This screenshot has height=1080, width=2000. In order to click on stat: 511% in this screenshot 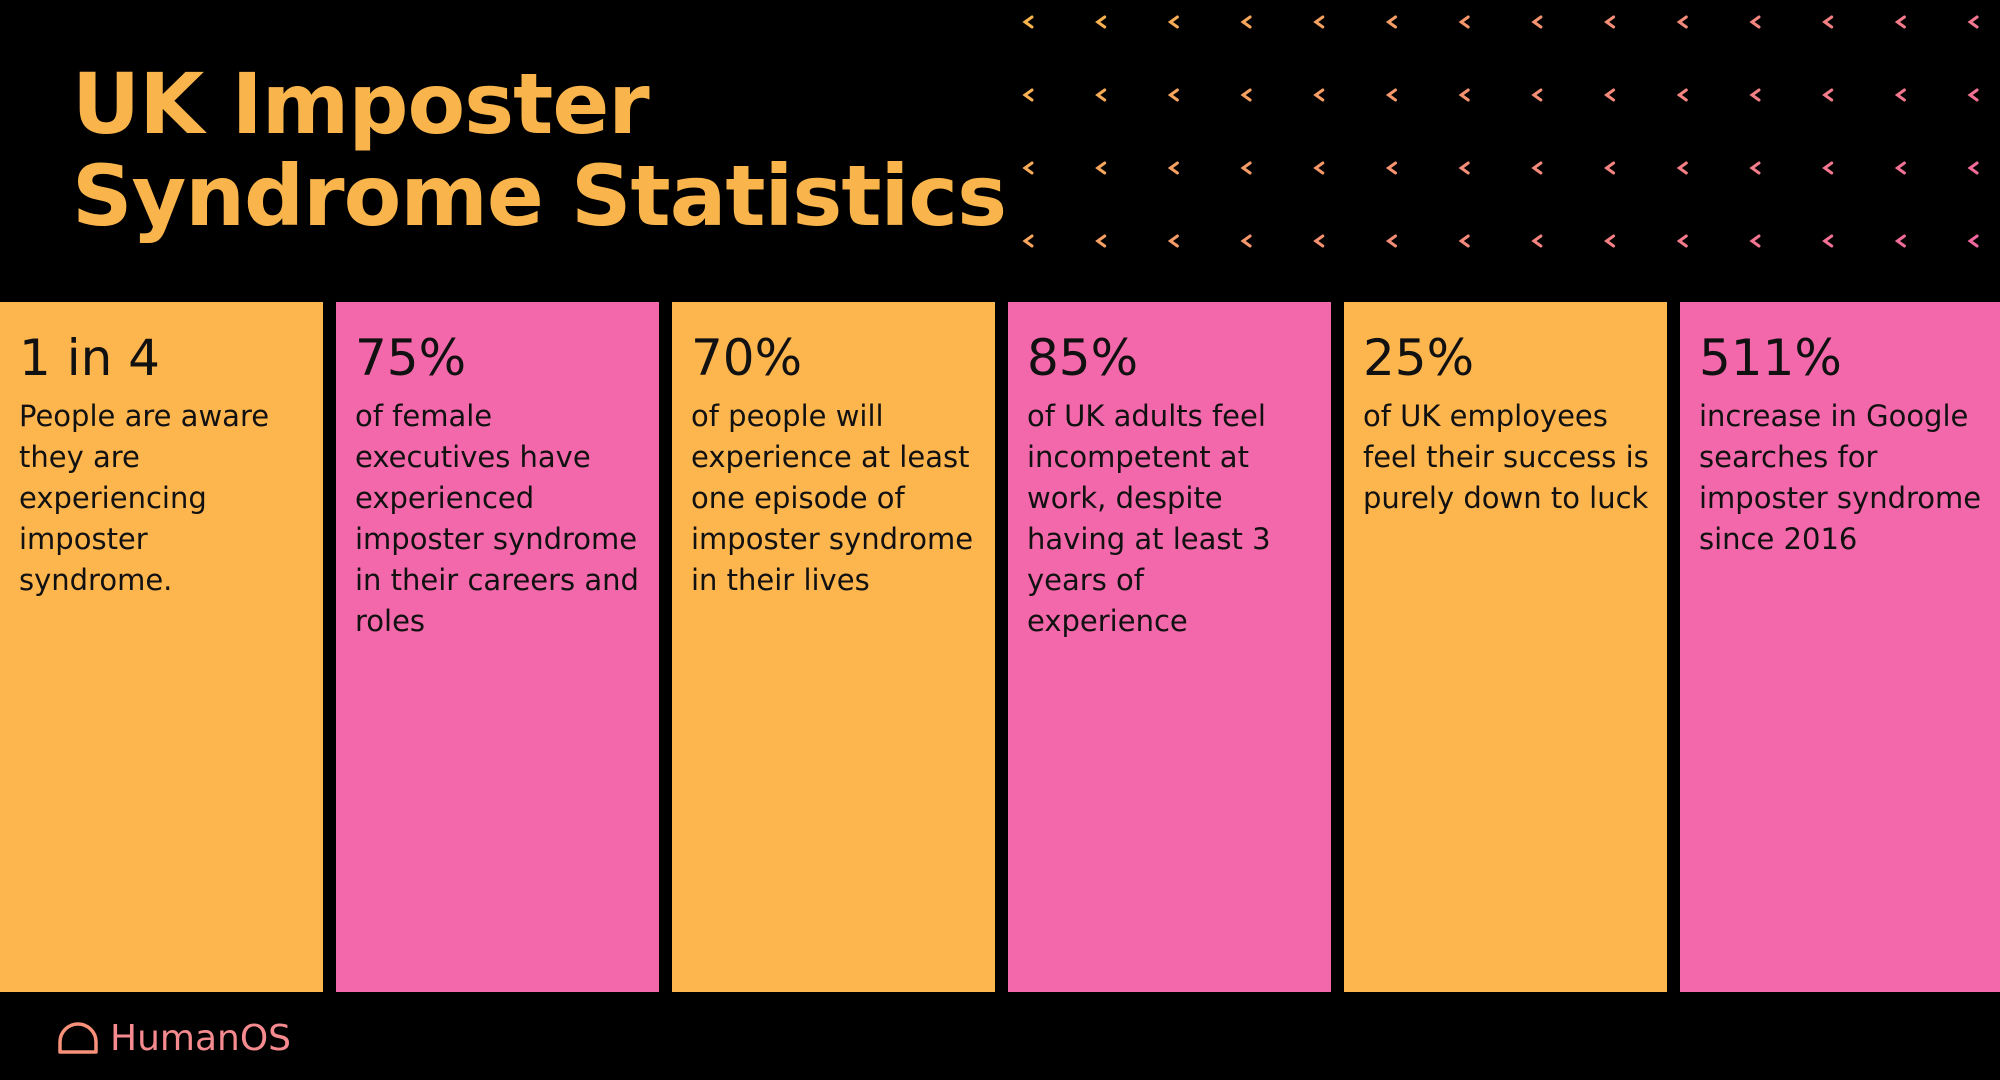, I will do `click(1770, 358)`.